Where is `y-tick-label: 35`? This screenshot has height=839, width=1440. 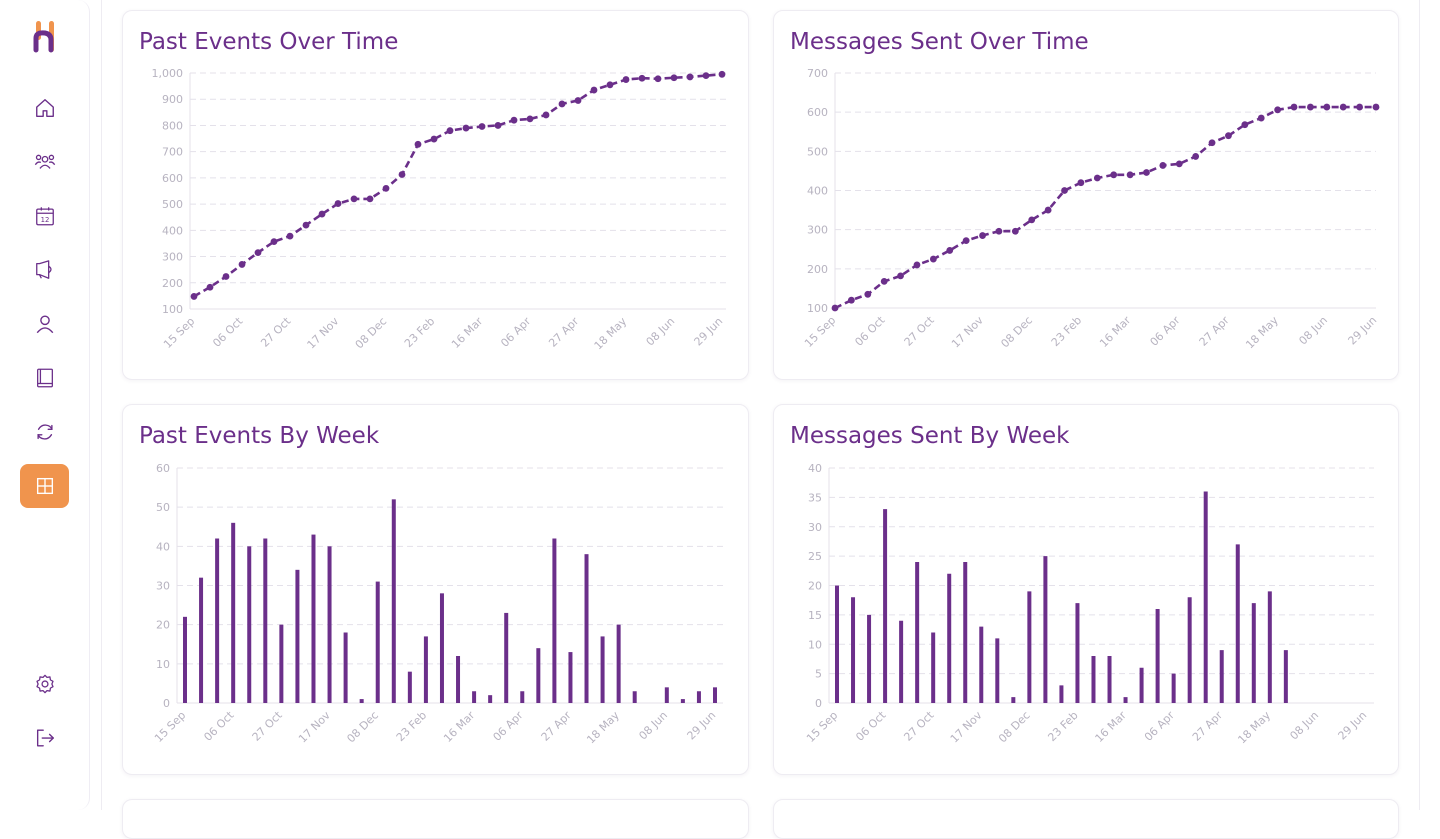
y-tick-label: 35 is located at coordinates (815, 497).